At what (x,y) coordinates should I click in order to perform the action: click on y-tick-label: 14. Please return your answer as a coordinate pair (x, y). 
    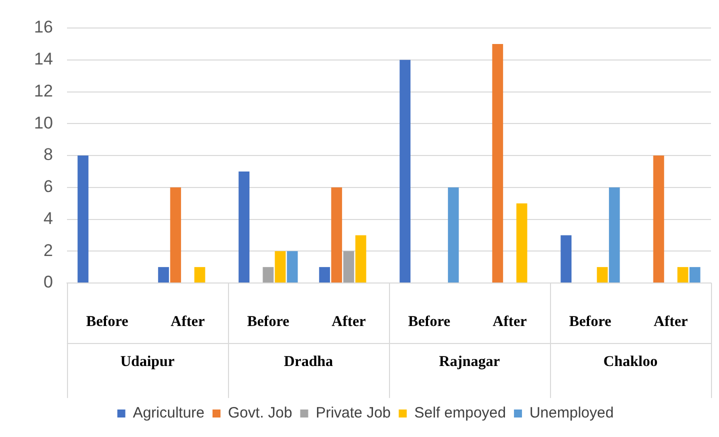
    Looking at the image, I should click on (43, 59).